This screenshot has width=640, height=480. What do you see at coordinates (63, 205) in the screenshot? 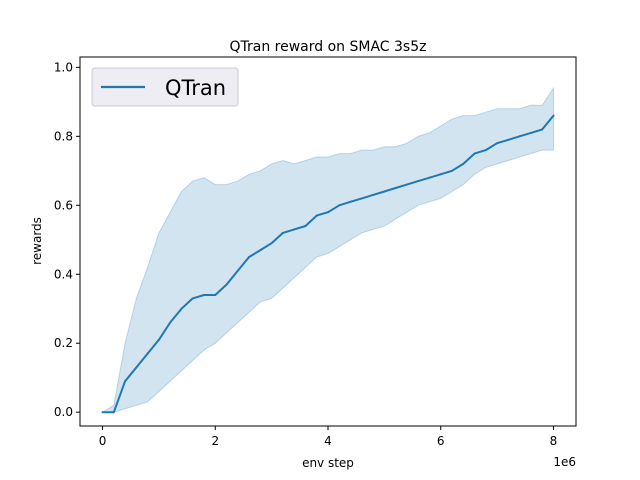
I see `y-tick-label: 0.6` at bounding box center [63, 205].